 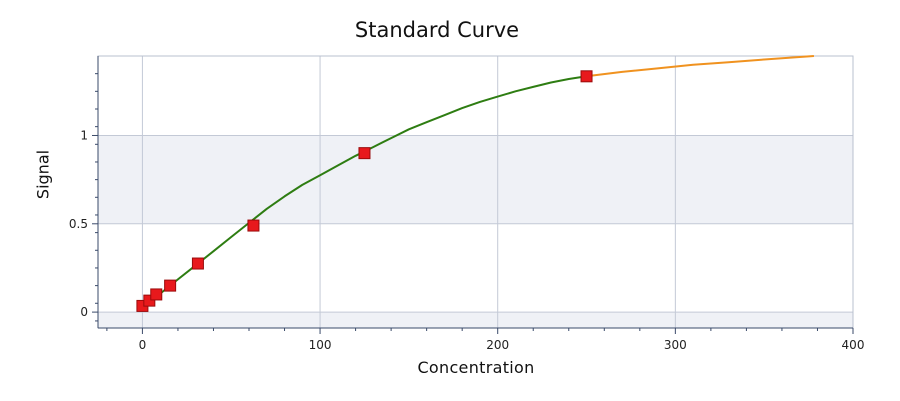 I want to click on y-tick-label: 1, so click(x=84, y=135).